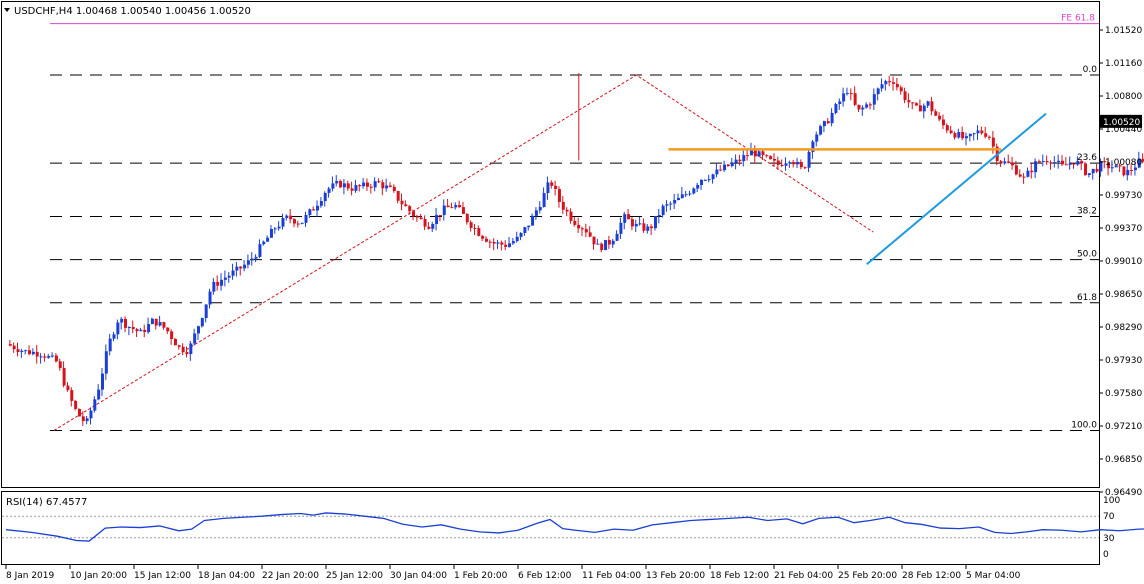  What do you see at coordinates (481, 576) in the screenshot?
I see `time-tick-label: 1 Feb 20:00` at bounding box center [481, 576].